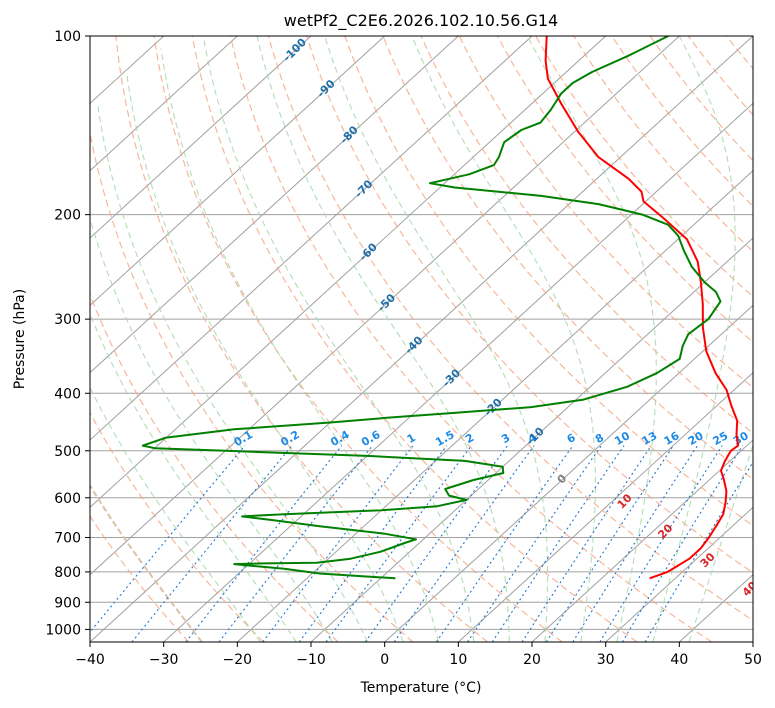 The image size is (775, 708). What do you see at coordinates (67, 539) in the screenshot?
I see `y-tick-label: 700` at bounding box center [67, 539].